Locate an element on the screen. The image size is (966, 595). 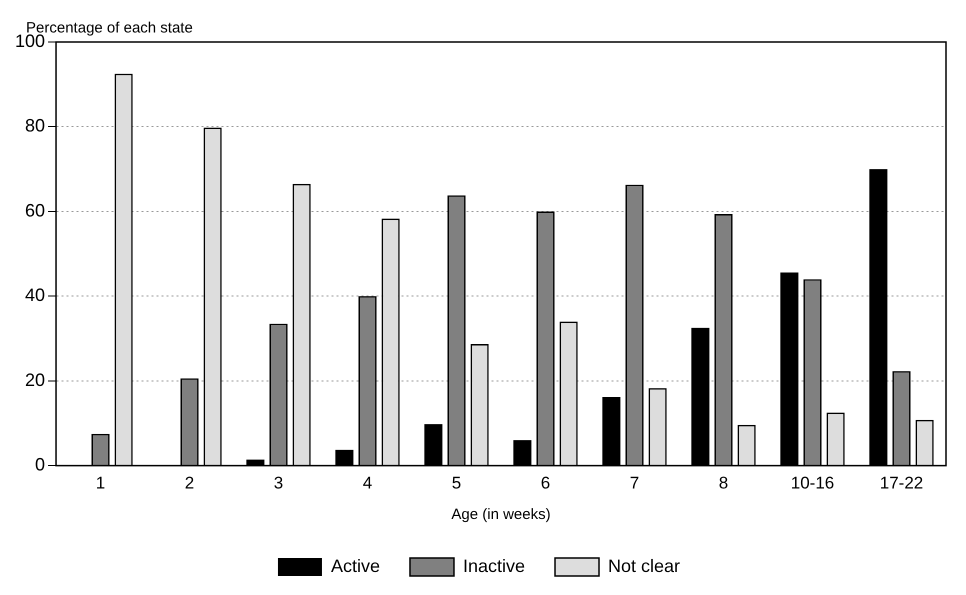
x-tick-label: 6 is located at coordinates (545, 482).